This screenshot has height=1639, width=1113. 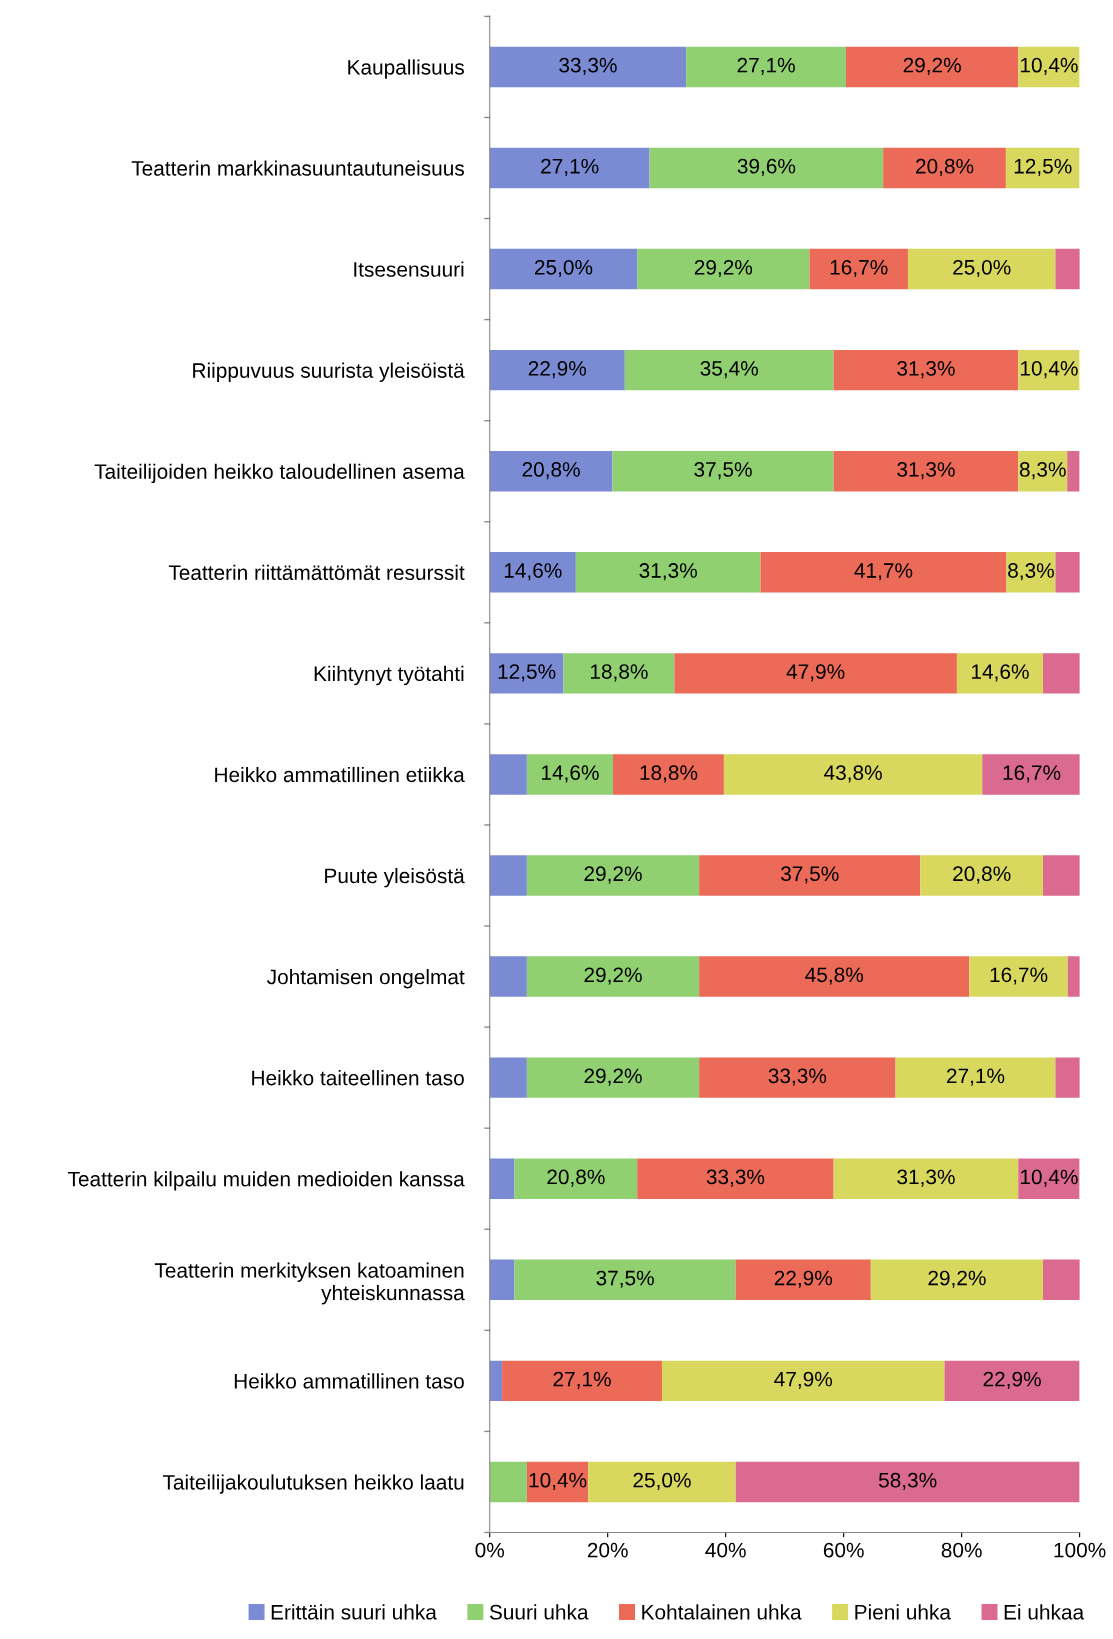 I want to click on data-label: 8,3%, so click(x=1042, y=471).